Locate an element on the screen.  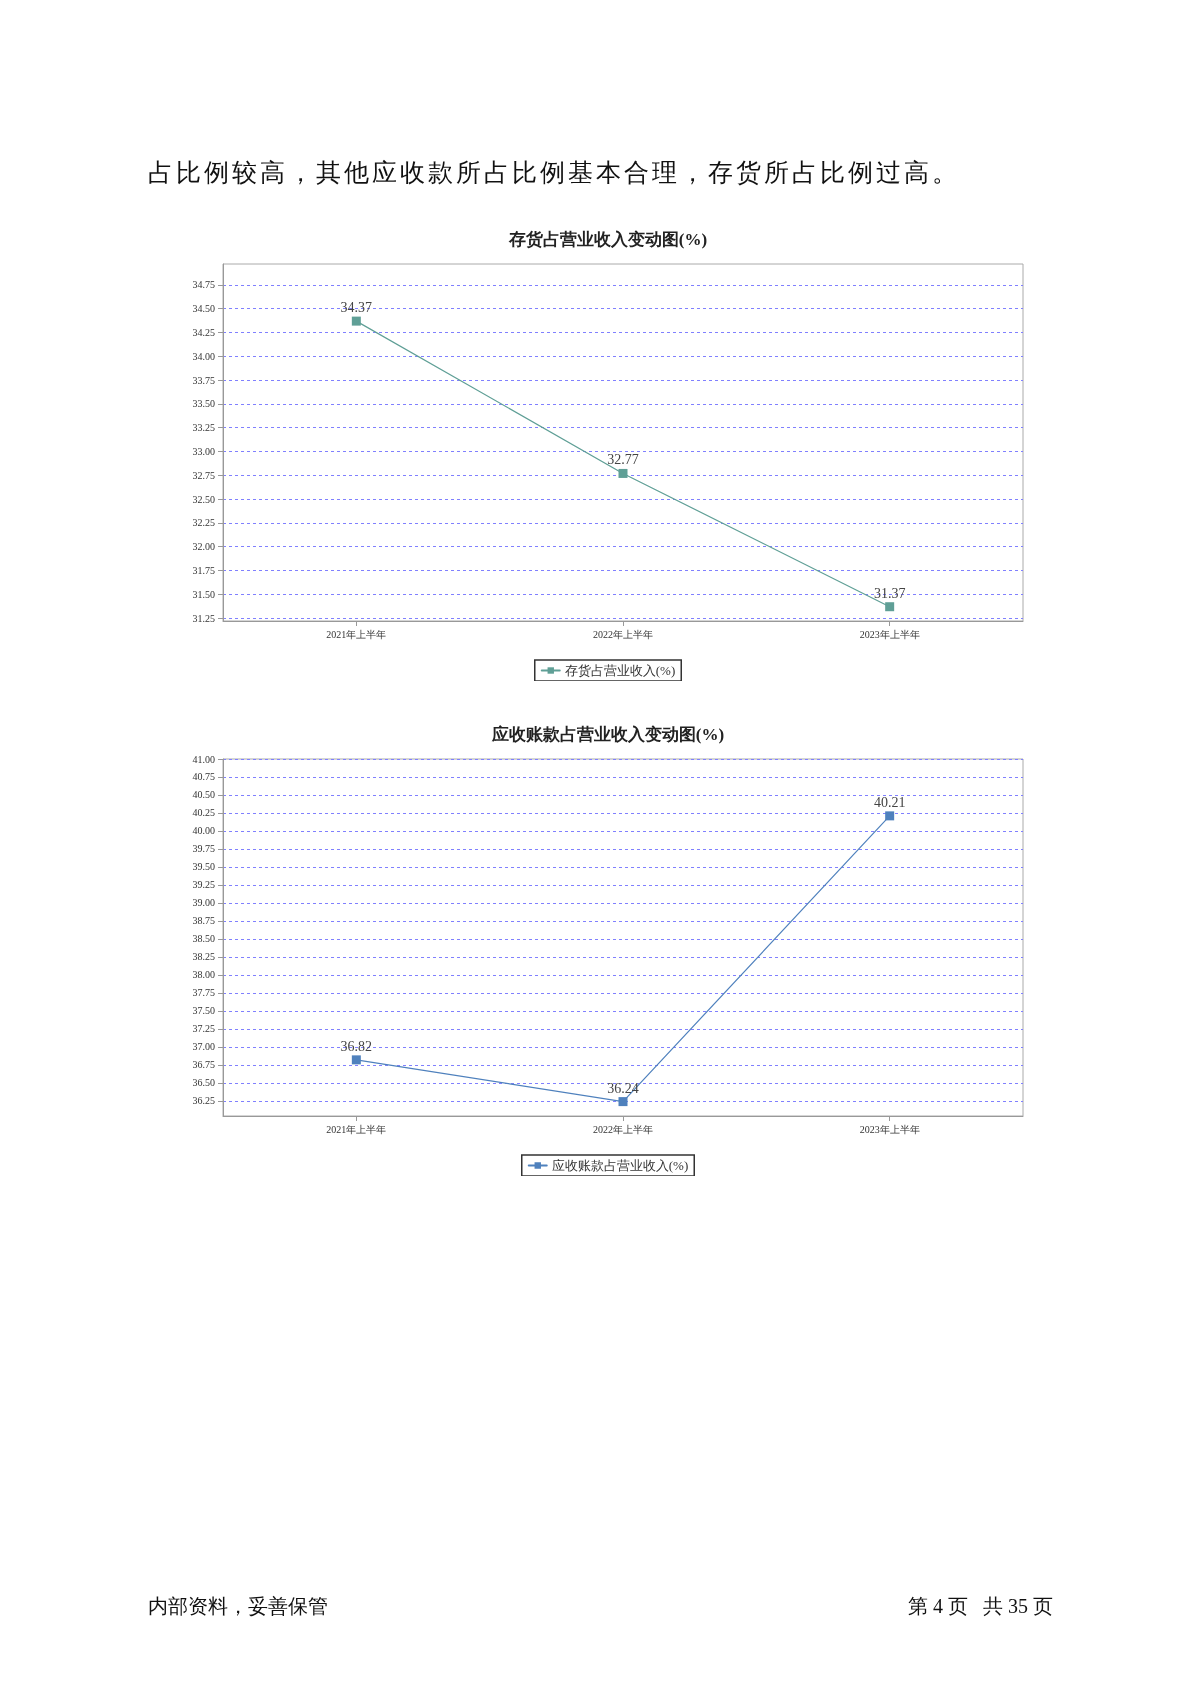
y-tick-label: 32.00 is located at coordinates (203, 547).